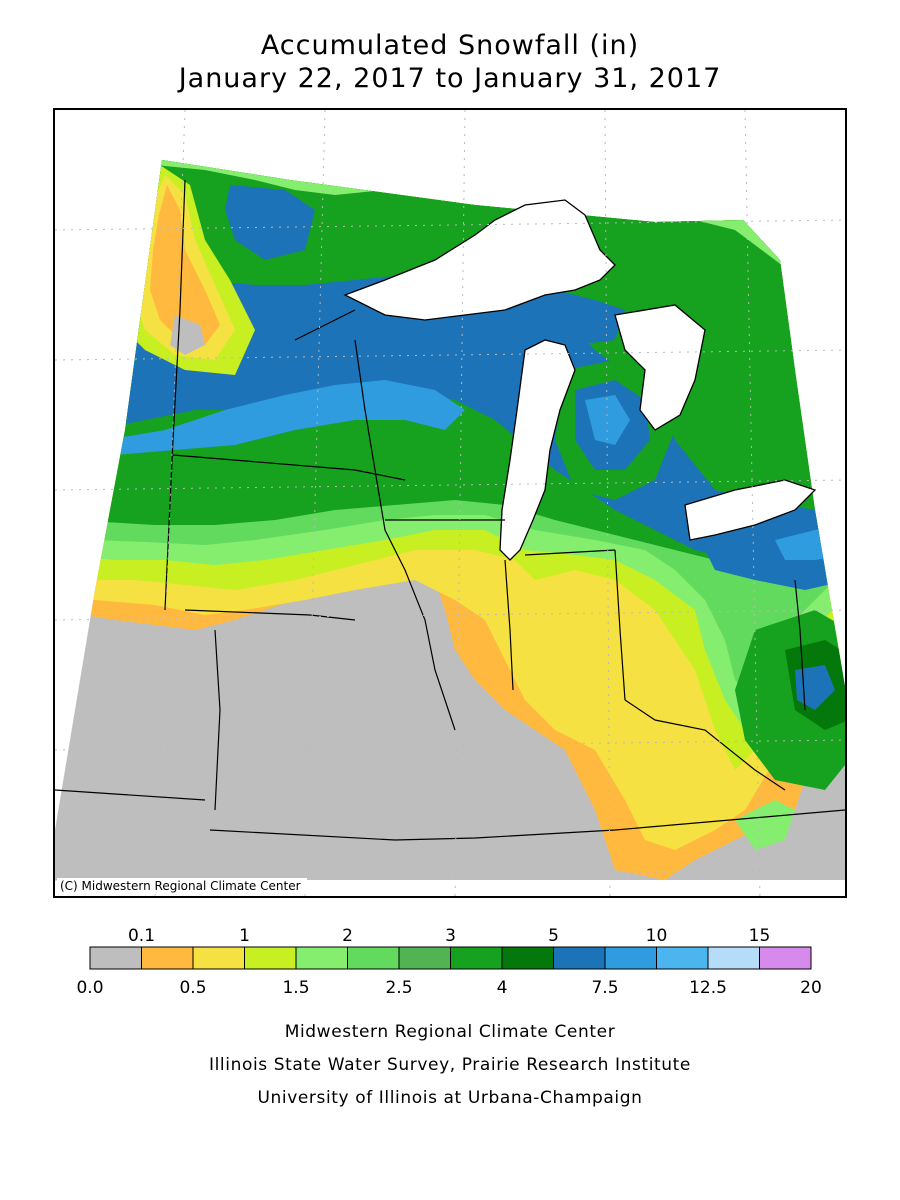  I want to click on color-legend: 0.0 0.5 1.5 2.5 4 7.5 12.5 20 0.1 1 2 3 5 10 15, so click(450, 960).